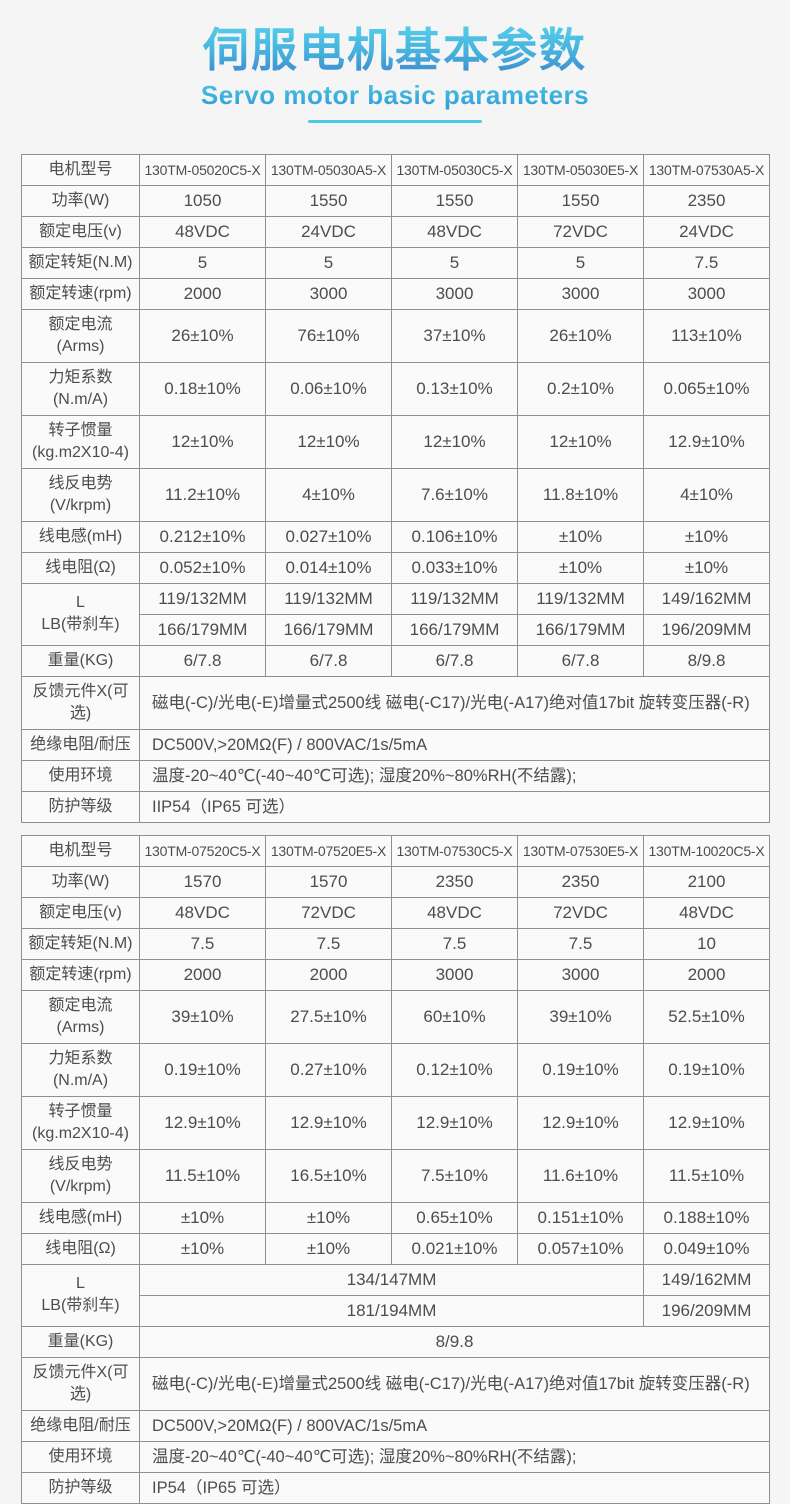 This screenshot has width=790, height=1504. I want to click on table-cell: 7.5±10%, so click(454, 1175).